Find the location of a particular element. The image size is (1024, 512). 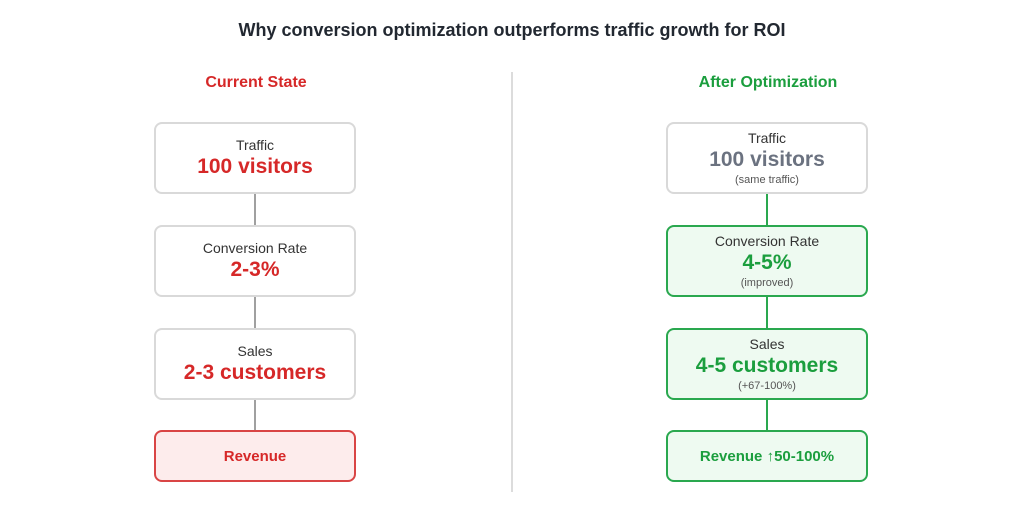

optimized-revenue-box: Revenue ↑50-100% is located at coordinates (767, 456).